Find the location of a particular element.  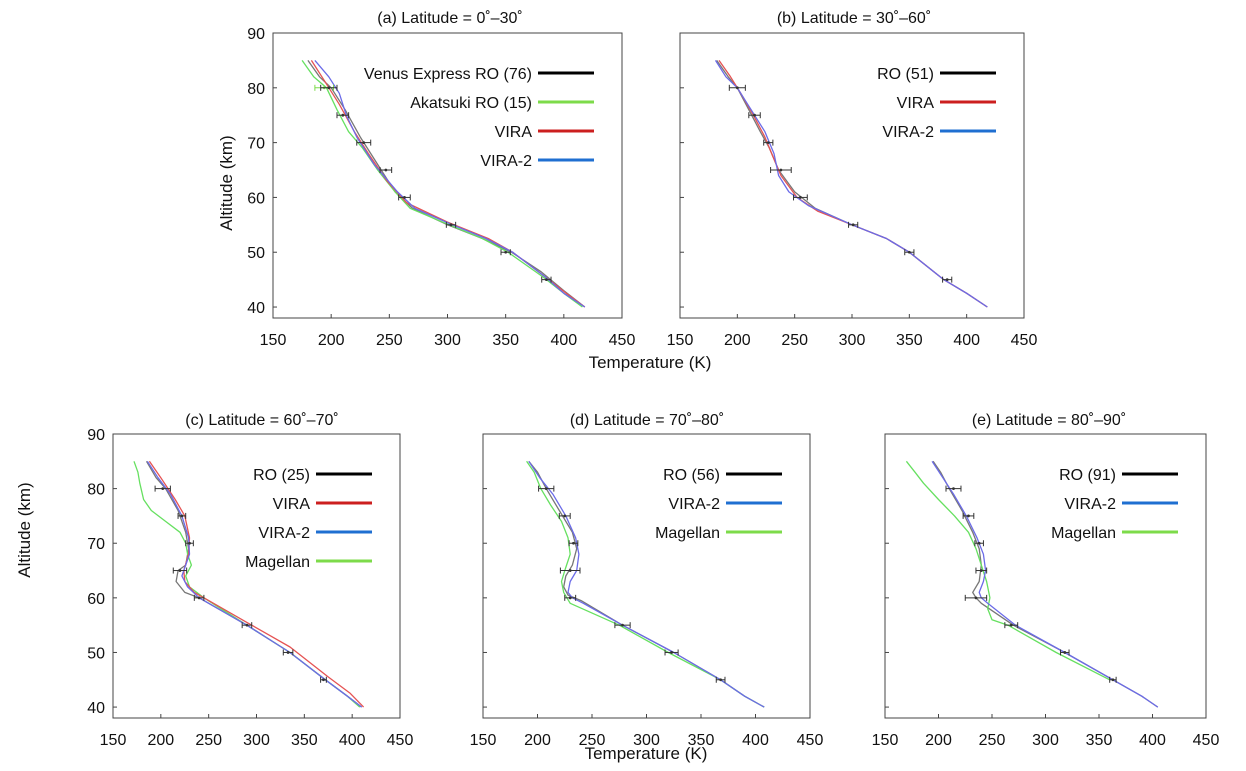

legend-label: RO (51) is located at coordinates (905, 74).